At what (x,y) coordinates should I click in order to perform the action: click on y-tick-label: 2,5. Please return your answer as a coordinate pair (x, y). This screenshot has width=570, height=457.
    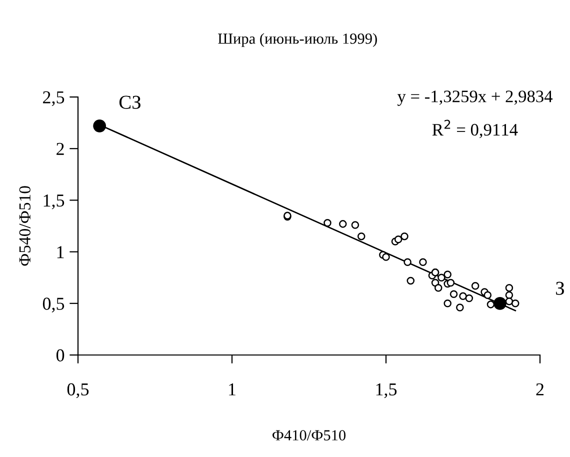
    Looking at the image, I should click on (53, 98).